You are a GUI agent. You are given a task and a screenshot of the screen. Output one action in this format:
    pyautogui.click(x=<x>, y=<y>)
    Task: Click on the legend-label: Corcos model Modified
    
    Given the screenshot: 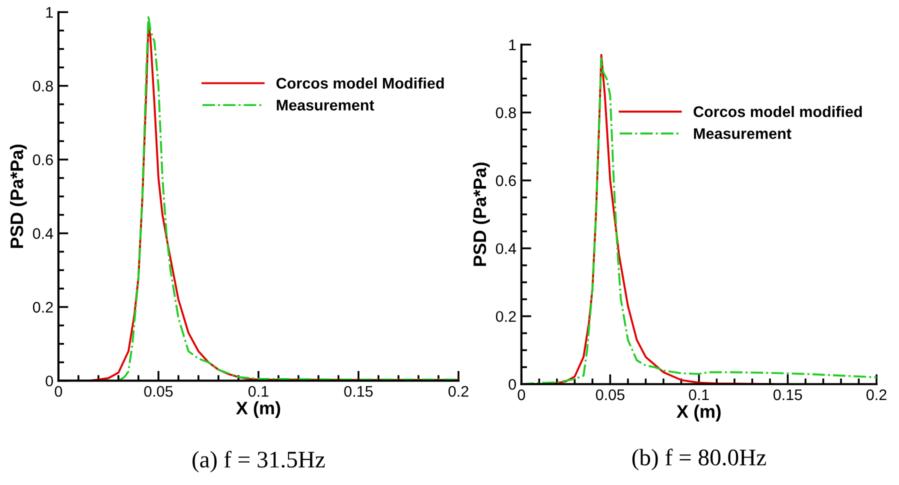 What is the action you would take?
    pyautogui.click(x=360, y=83)
    